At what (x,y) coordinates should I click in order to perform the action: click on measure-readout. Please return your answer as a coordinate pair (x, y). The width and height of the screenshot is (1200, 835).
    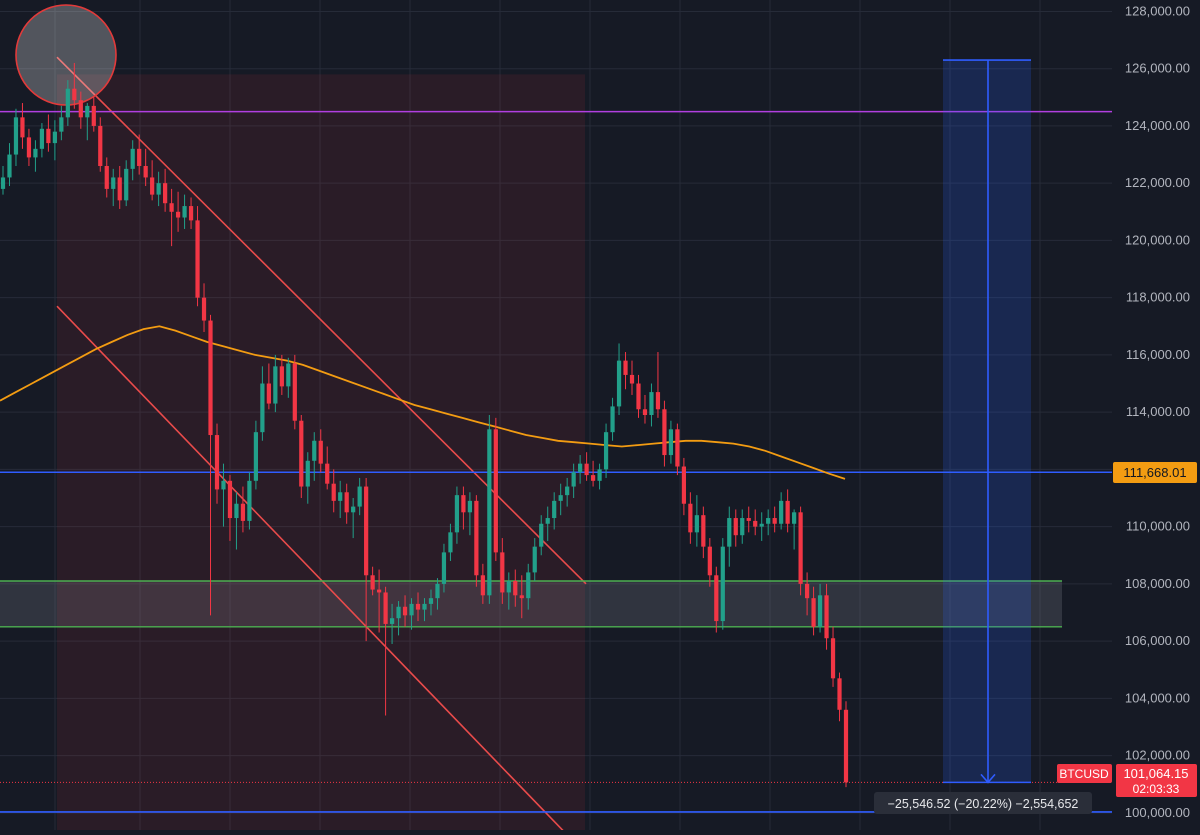
    Looking at the image, I should click on (983, 803).